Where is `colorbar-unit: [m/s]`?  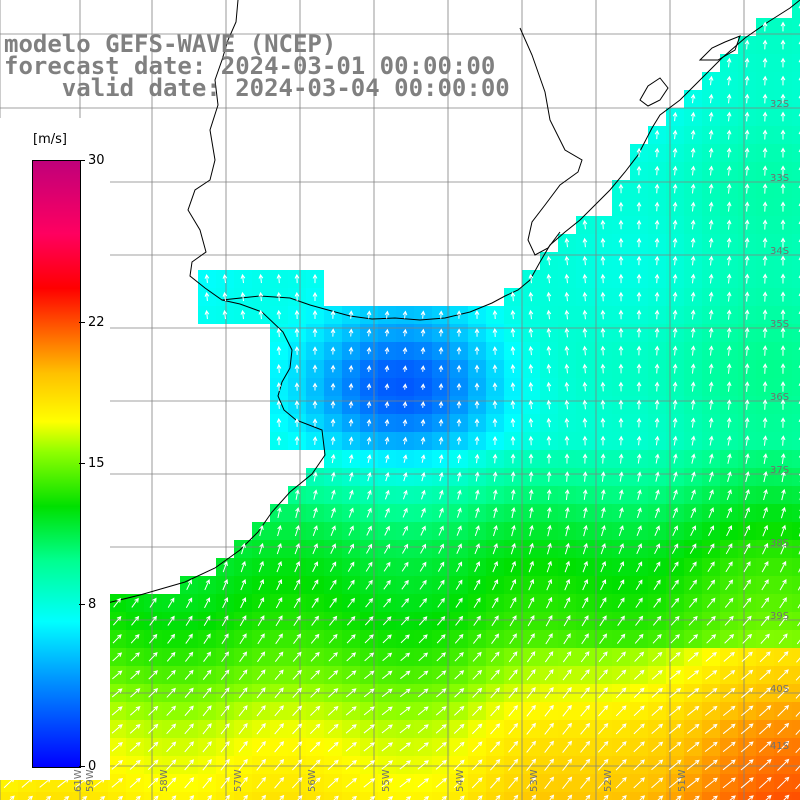 colorbar-unit: [m/s] is located at coordinates (50, 139).